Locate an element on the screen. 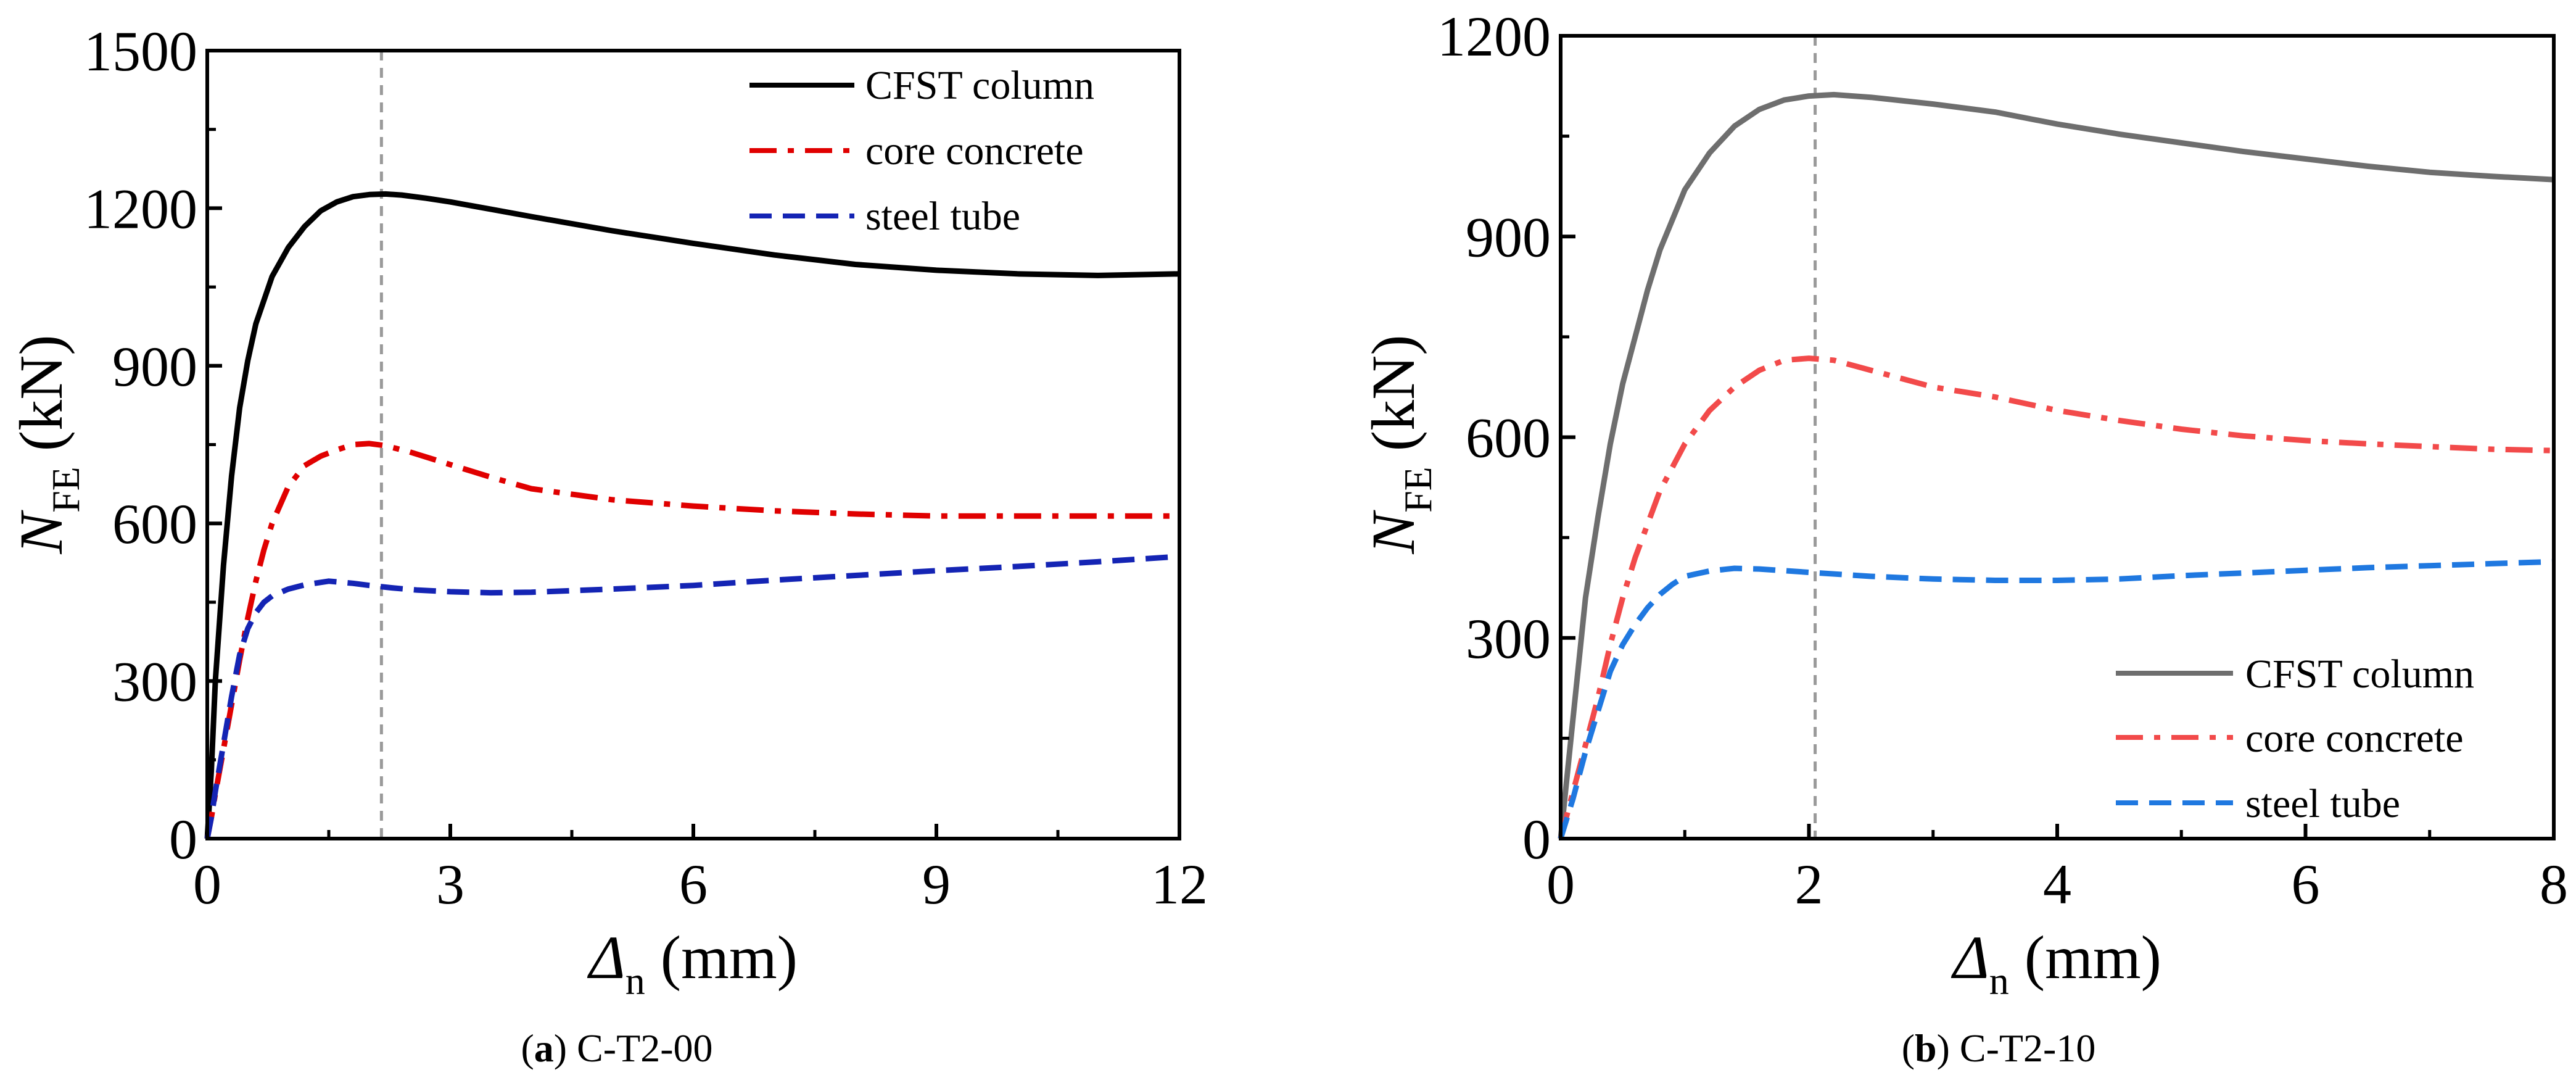  x-tick-label-a-4: 12 is located at coordinates (1179, 885).